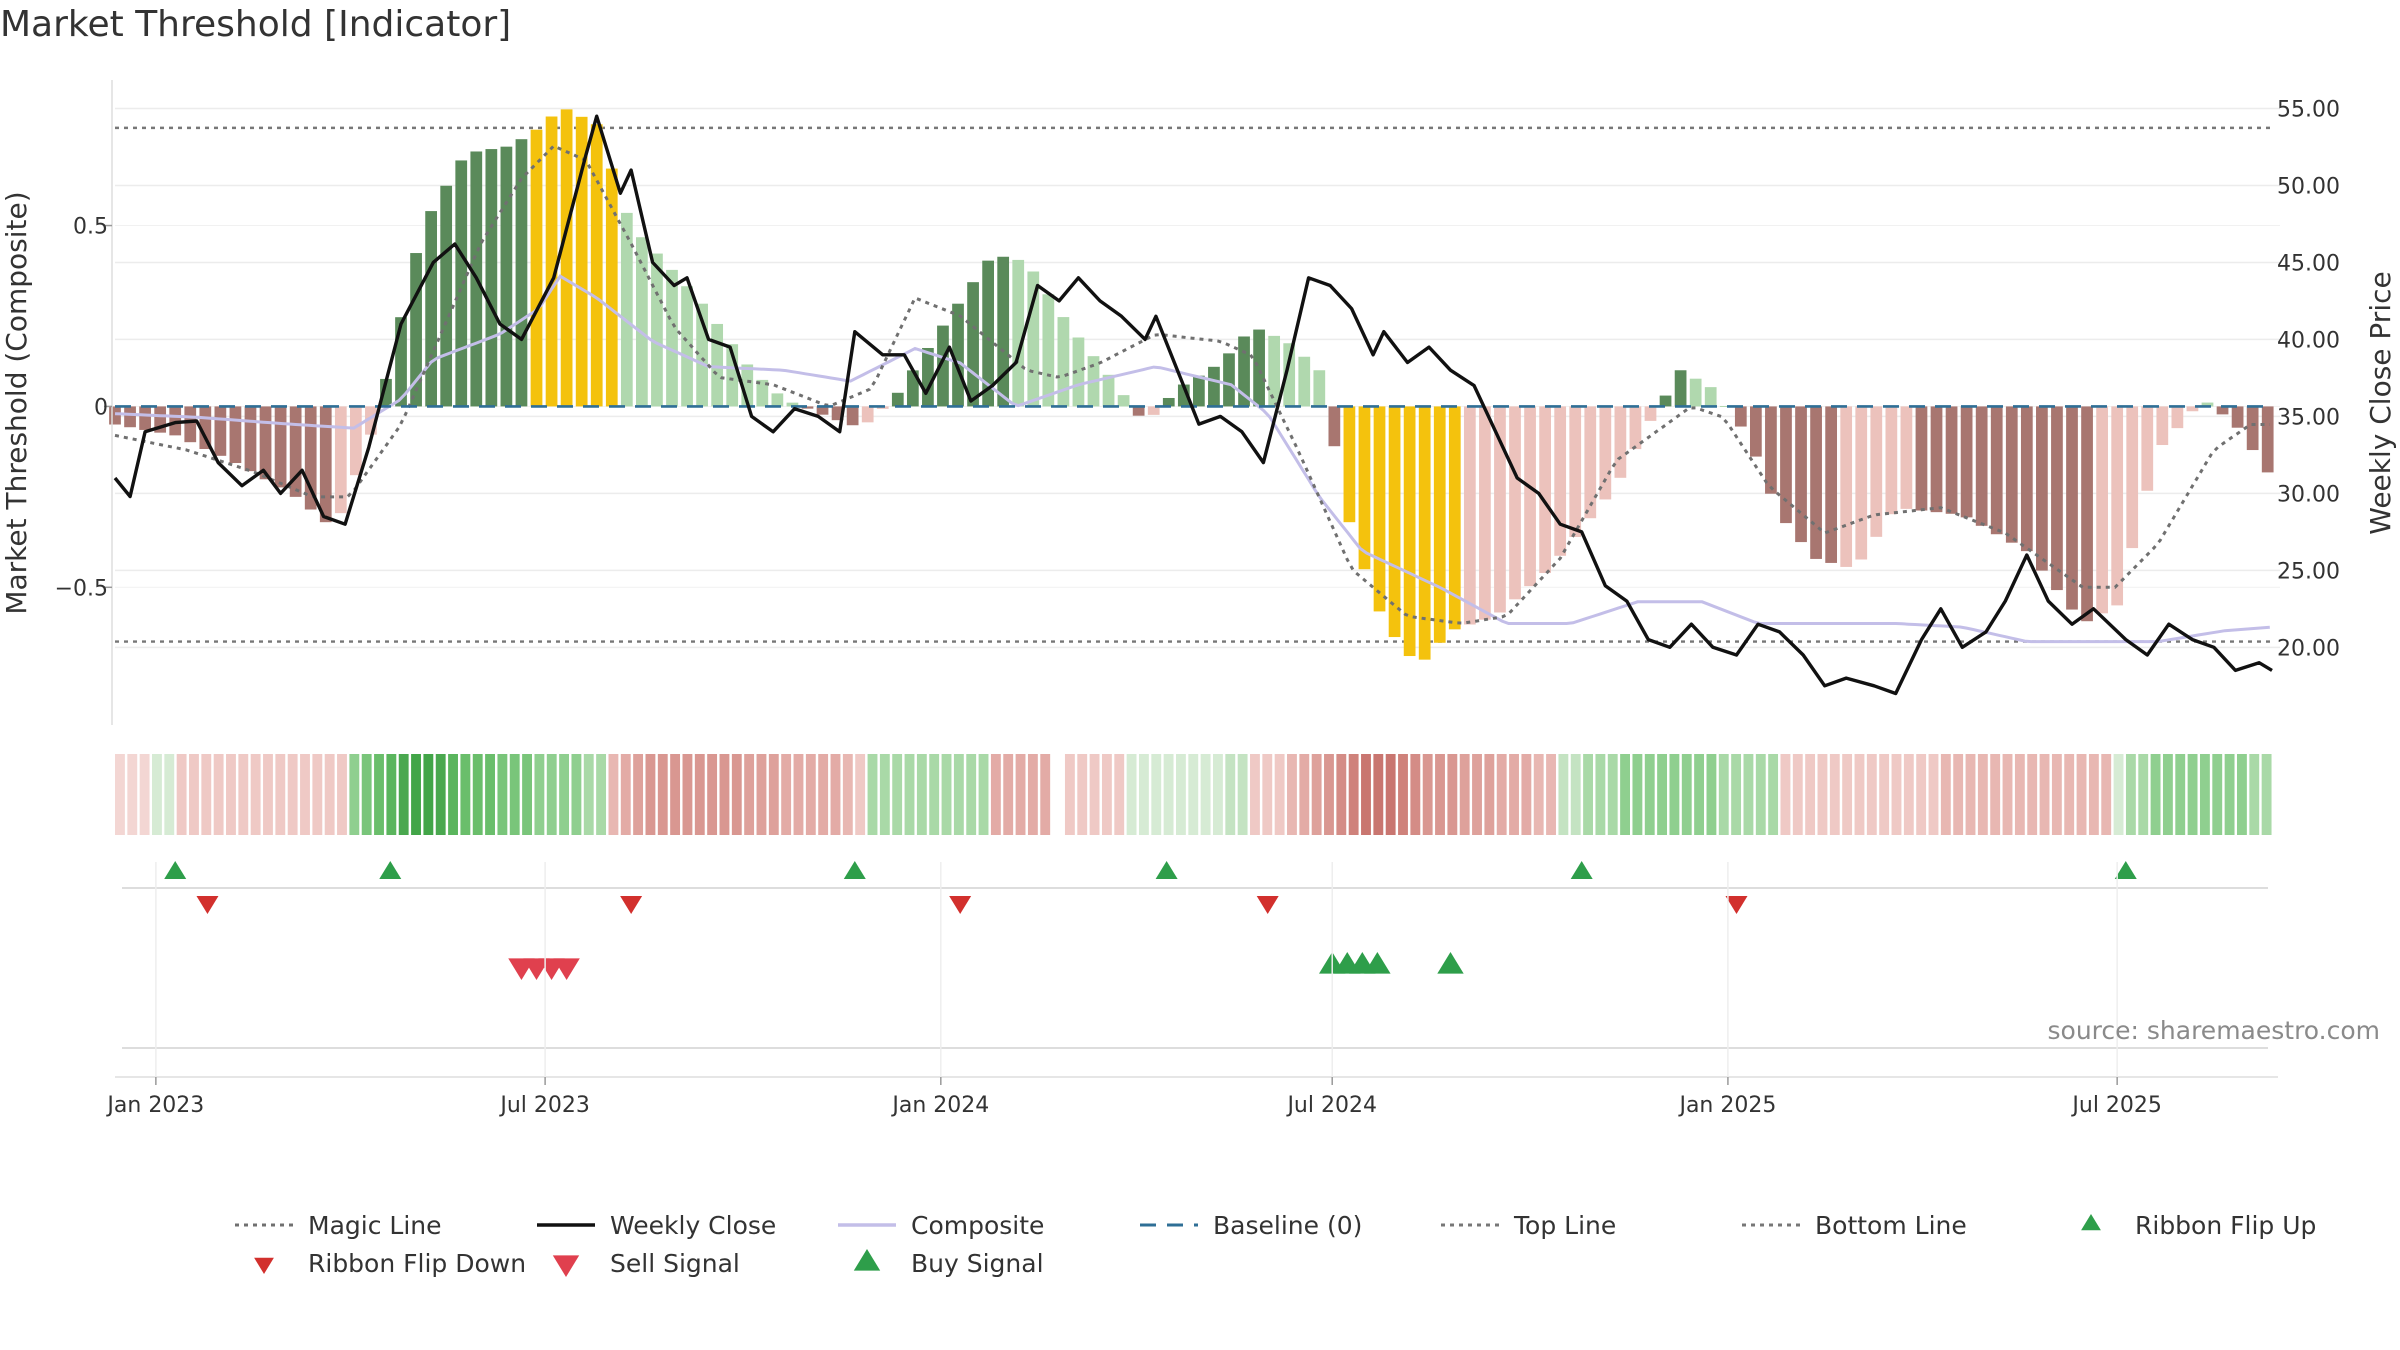 The height and width of the screenshot is (1350, 2400). What do you see at coordinates (2308, 263) in the screenshot?
I see `y-tick-label-right: 45.00` at bounding box center [2308, 263].